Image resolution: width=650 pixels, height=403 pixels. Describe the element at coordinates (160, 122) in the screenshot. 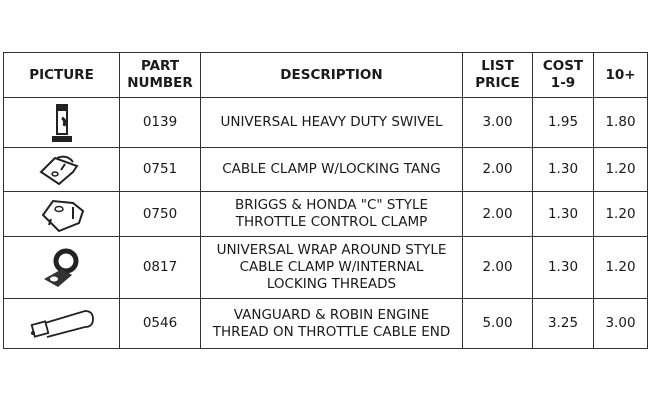

I see `part-number: 0139` at that location.